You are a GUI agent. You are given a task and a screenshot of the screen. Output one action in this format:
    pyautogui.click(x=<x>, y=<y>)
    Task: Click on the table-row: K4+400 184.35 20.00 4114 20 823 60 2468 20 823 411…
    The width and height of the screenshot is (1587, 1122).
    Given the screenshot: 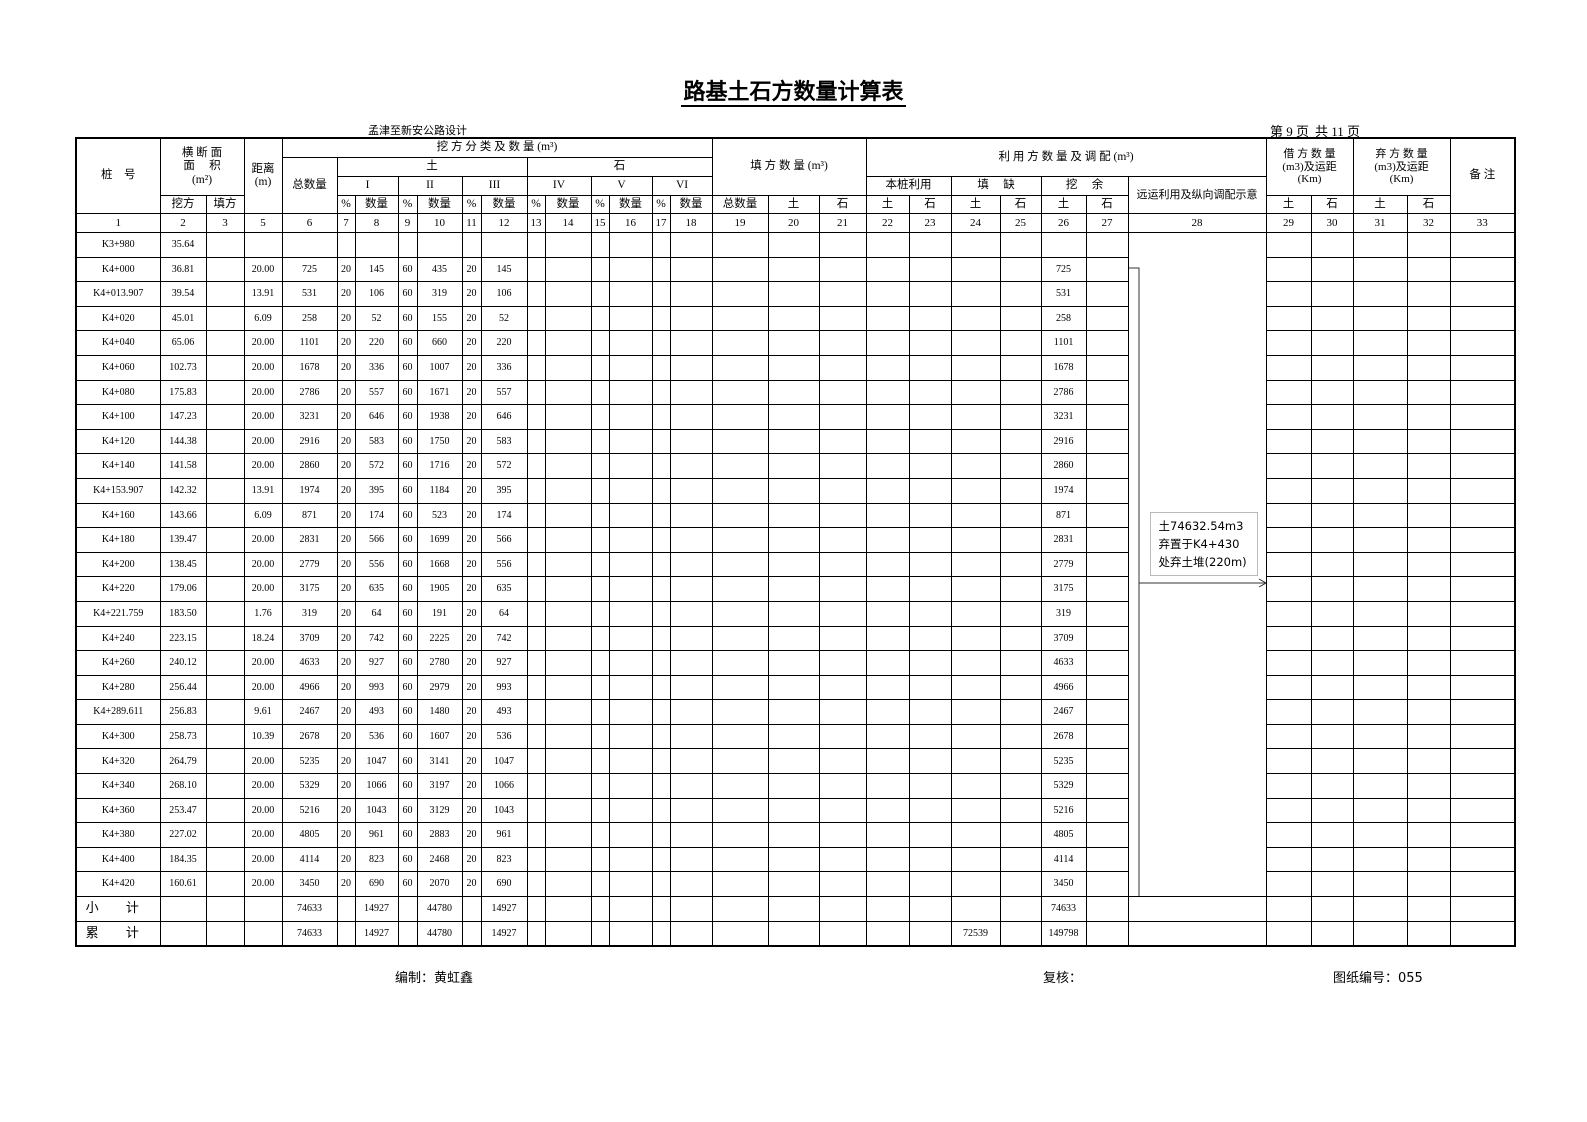 What is the action you would take?
    pyautogui.click(x=795, y=859)
    